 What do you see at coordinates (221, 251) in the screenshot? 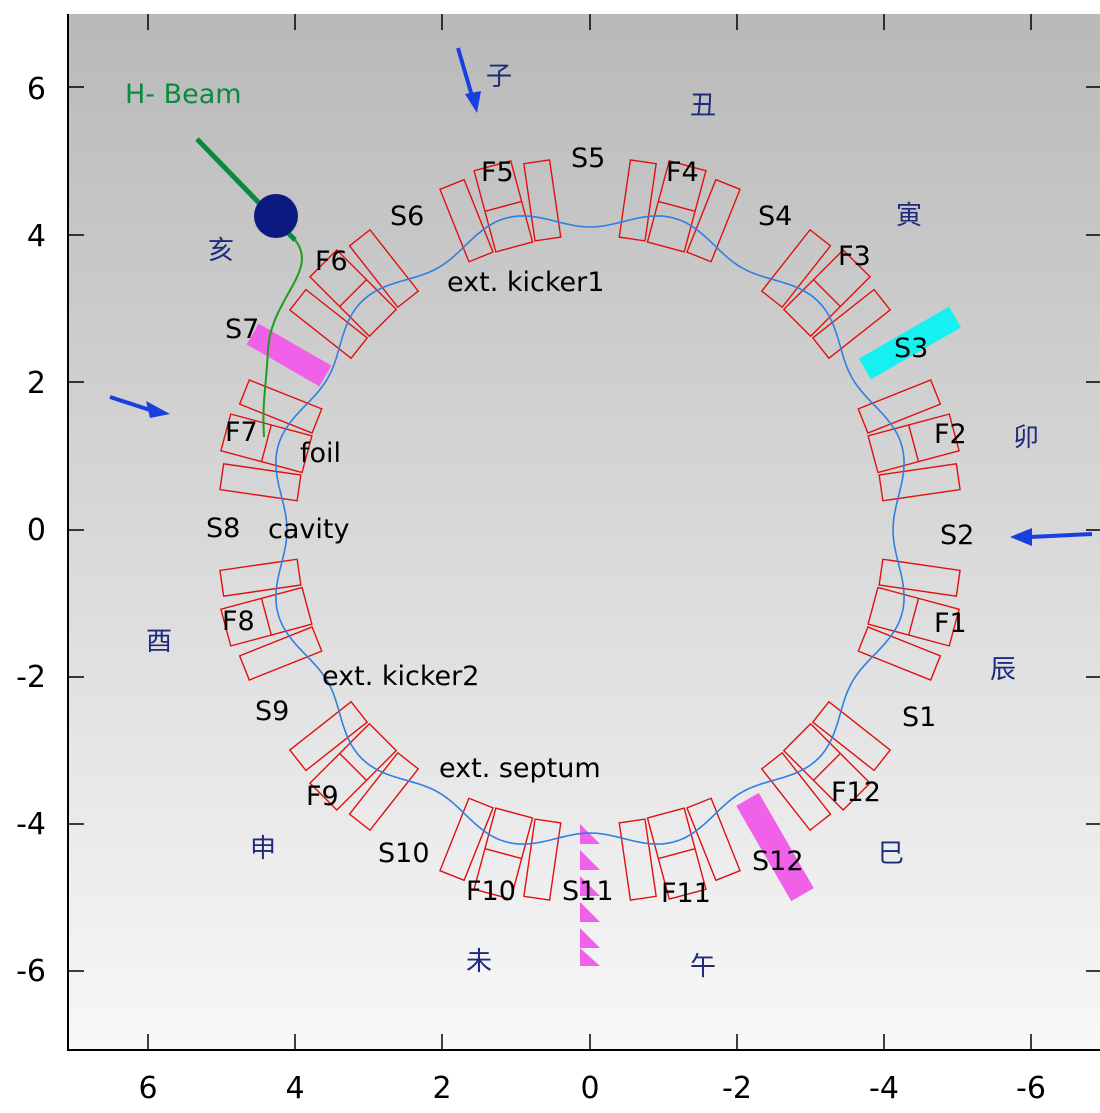
I see `zodiac-i: 亥` at bounding box center [221, 251].